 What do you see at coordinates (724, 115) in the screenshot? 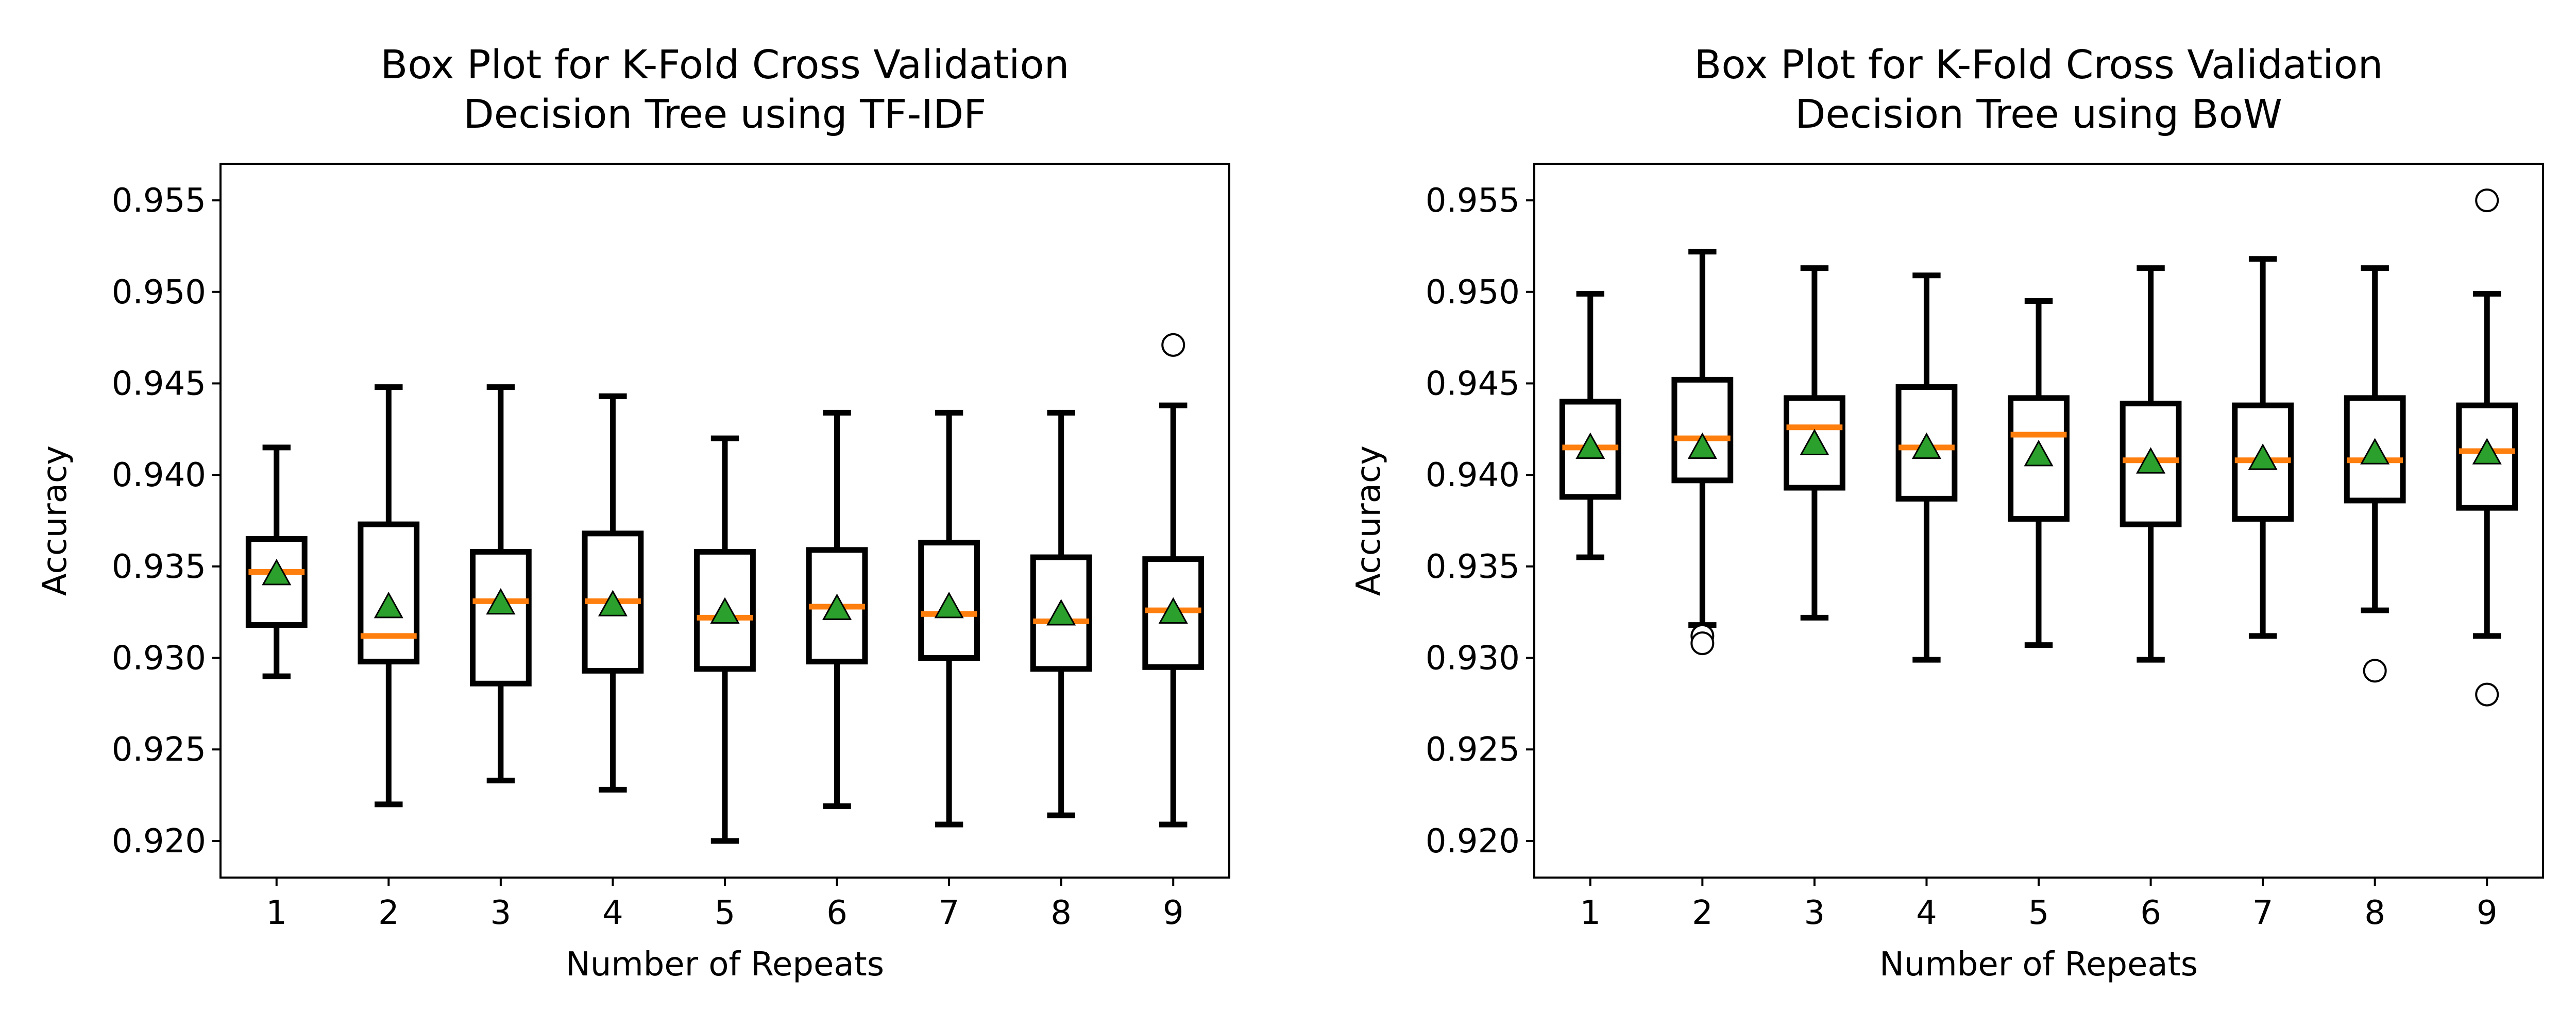
I see `chart-title-line: Decision Tree using TF-IDF` at bounding box center [724, 115].